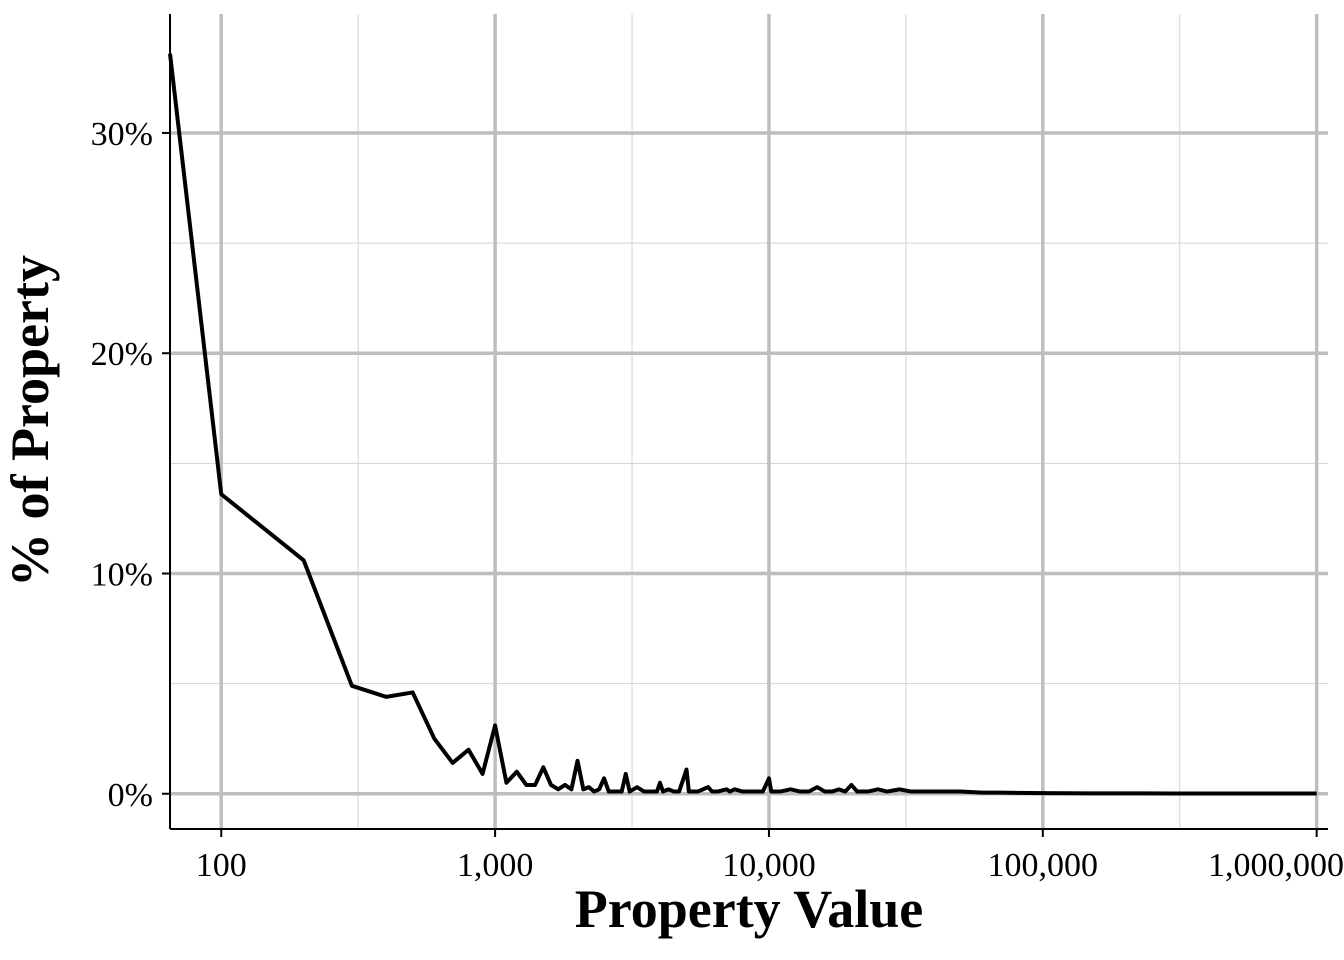  Describe the element at coordinates (495, 865) in the screenshot. I see `x-tick-label: 1,000` at that location.